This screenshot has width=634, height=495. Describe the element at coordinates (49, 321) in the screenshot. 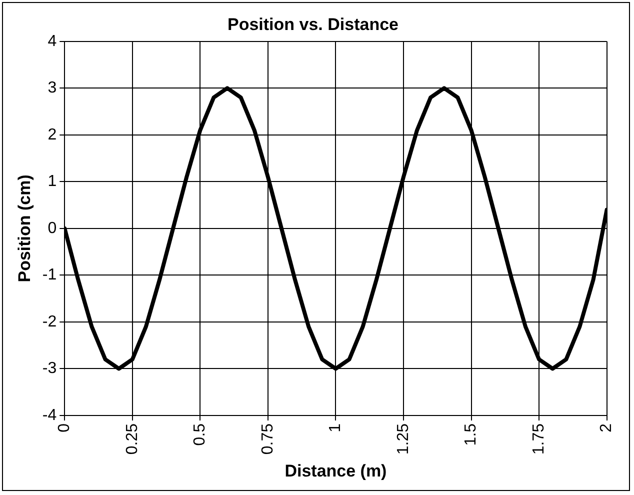

I see `y-tick-label: -2` at that location.